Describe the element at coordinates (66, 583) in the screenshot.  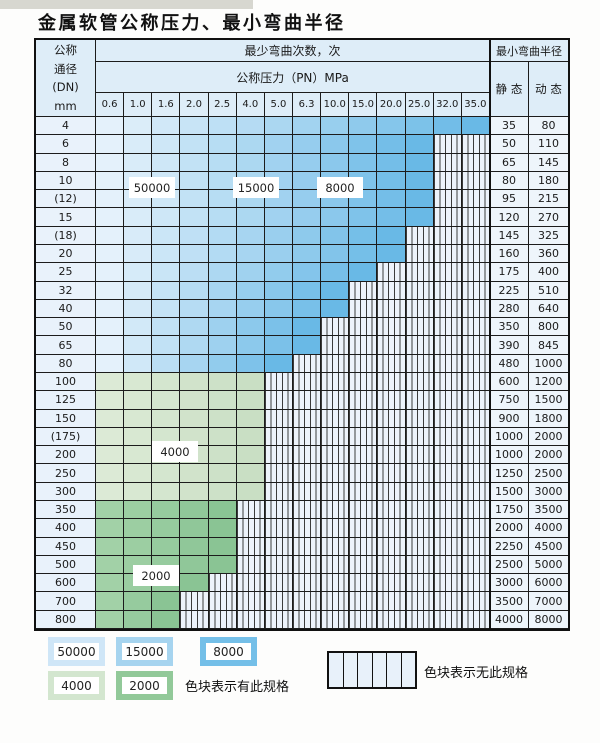
I see `dn-row-label: 600` at that location.